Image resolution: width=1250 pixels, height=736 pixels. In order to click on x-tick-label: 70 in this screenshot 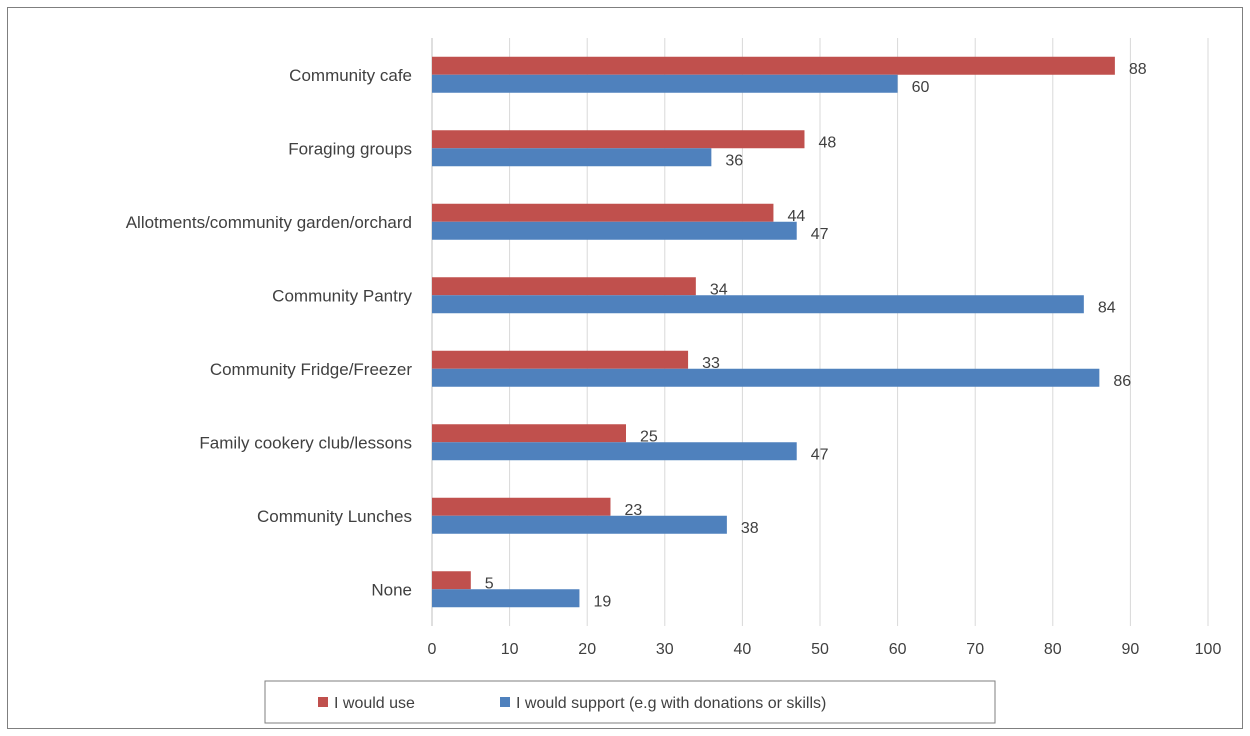, I will do `click(975, 649)`.